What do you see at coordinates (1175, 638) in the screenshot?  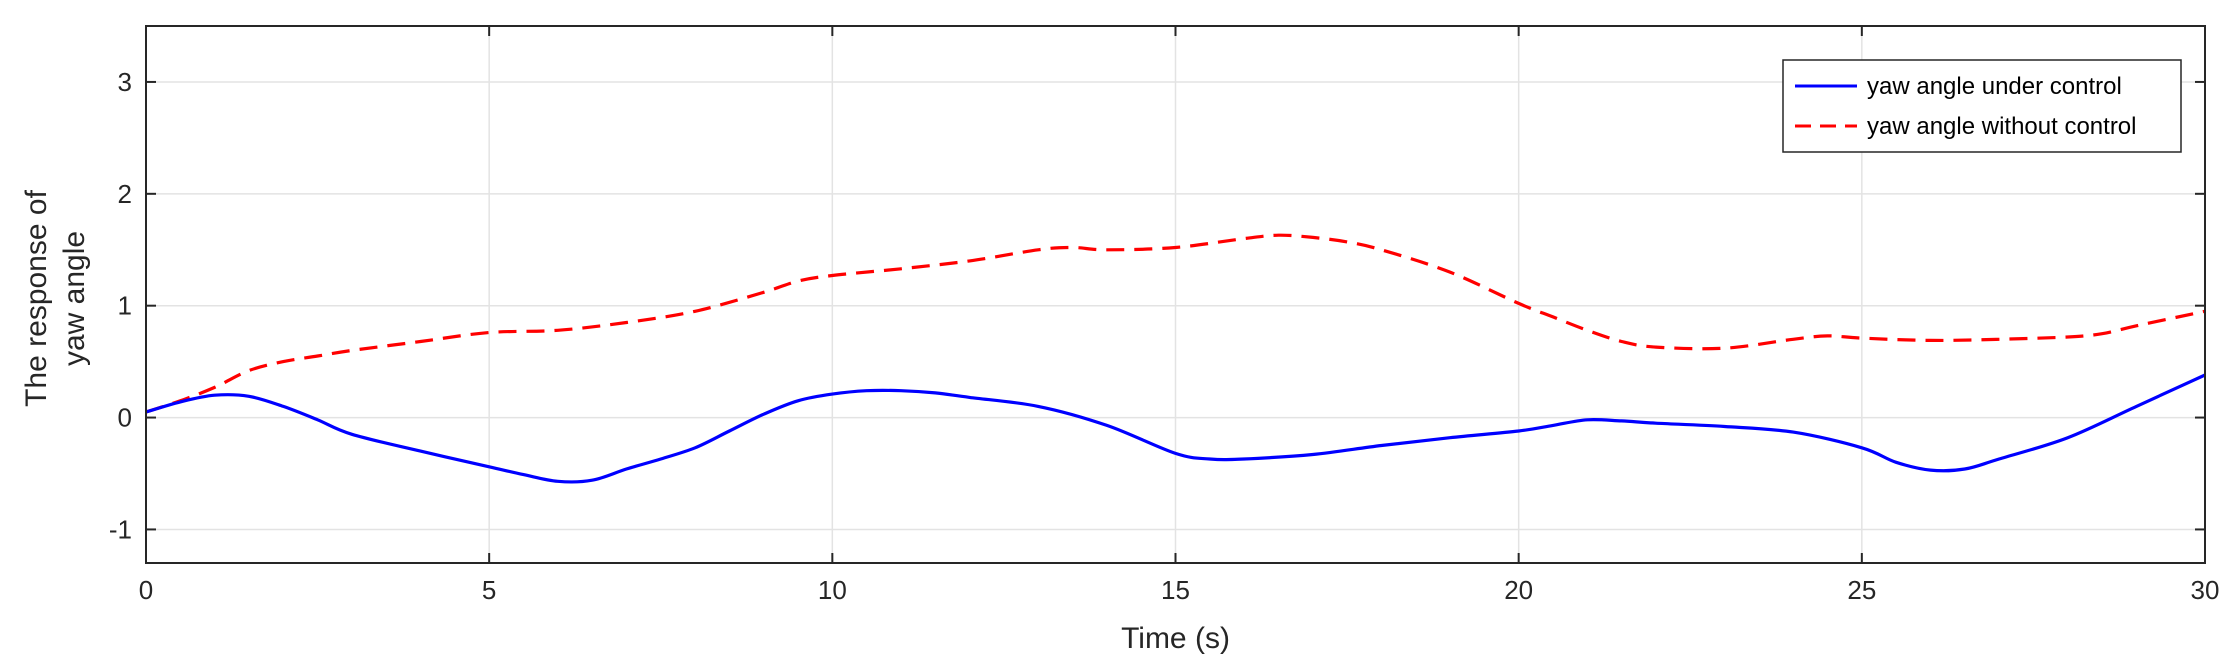 I see `x-axis-label: Time (s)` at bounding box center [1175, 638].